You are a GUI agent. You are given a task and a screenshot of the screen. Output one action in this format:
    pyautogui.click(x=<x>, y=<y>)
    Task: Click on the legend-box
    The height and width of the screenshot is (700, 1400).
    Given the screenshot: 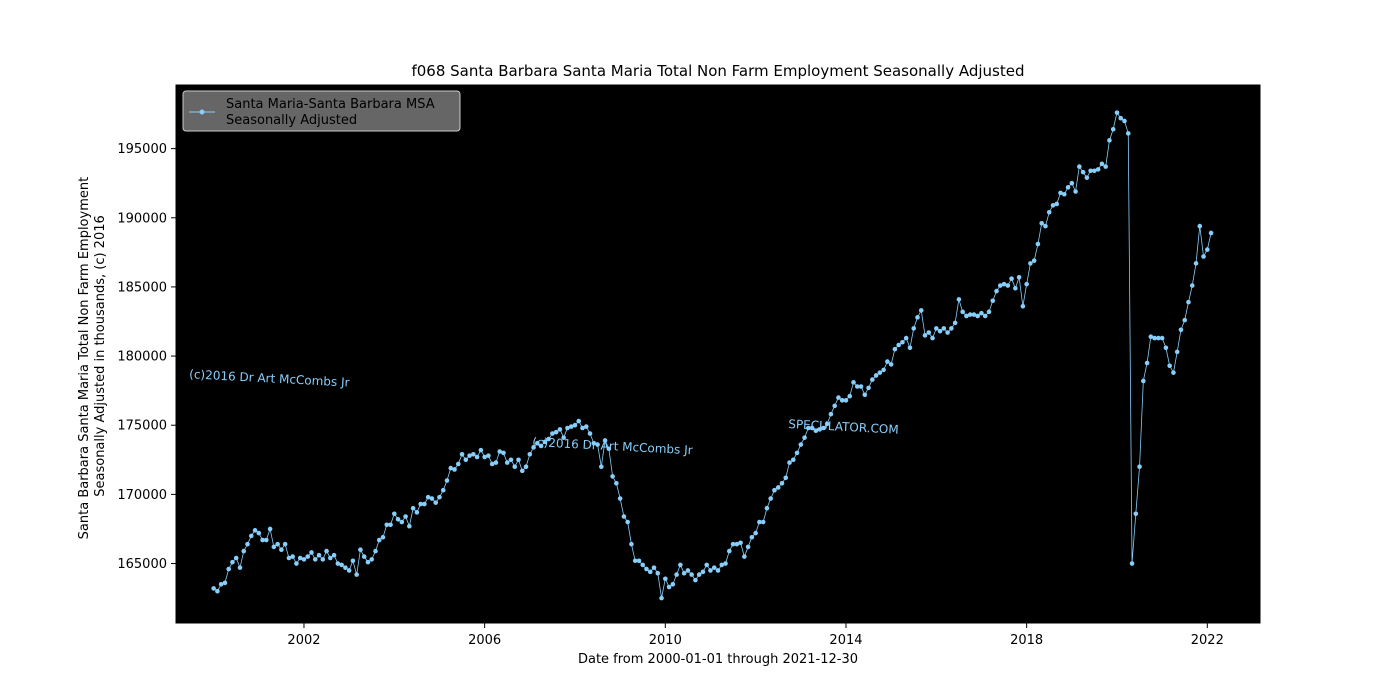 What is the action you would take?
    pyautogui.click(x=321, y=111)
    